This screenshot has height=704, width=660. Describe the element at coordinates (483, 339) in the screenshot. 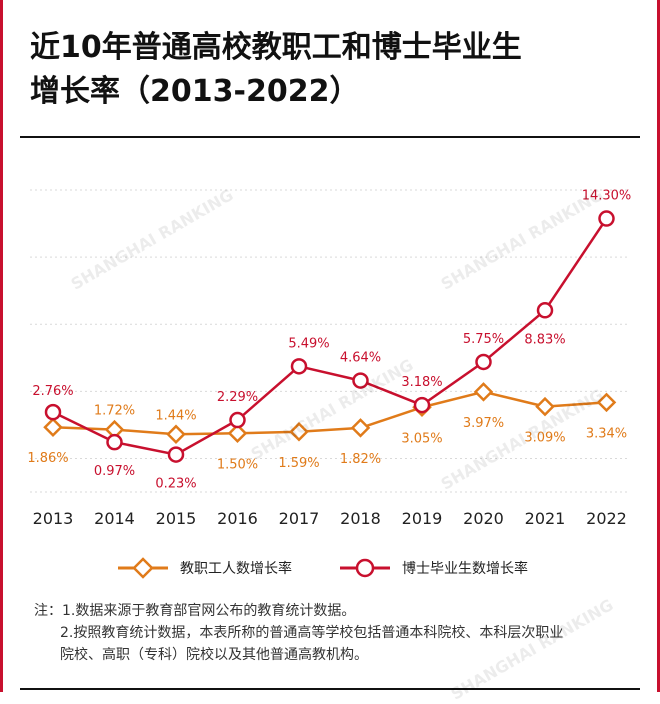

I see `data-label: 5.75%` at that location.